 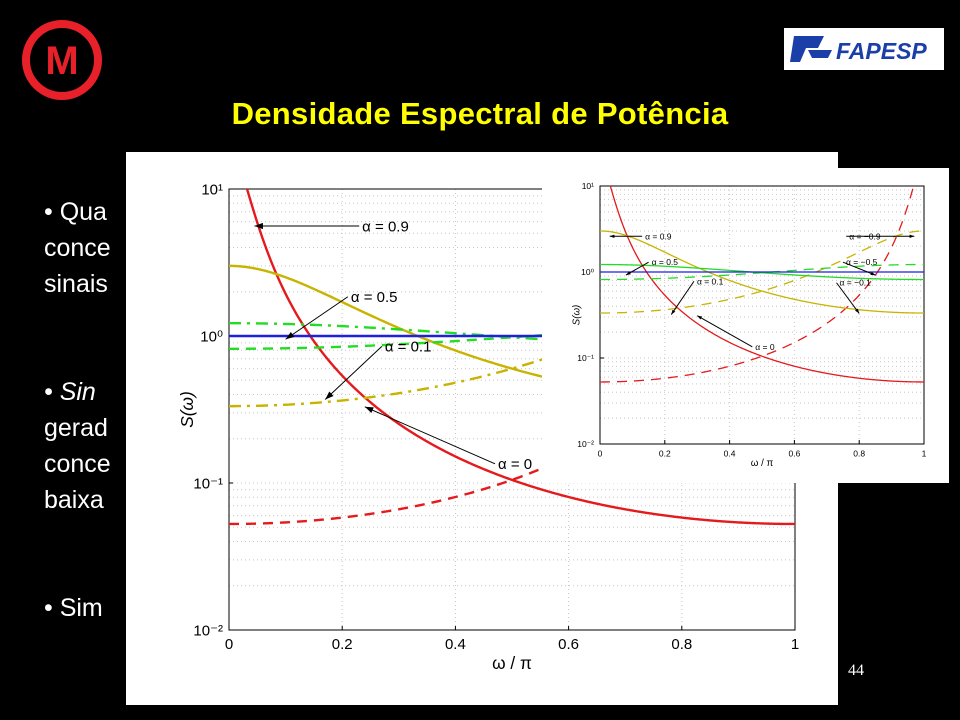 I want to click on m-logo-ring, so click(x=62, y=60).